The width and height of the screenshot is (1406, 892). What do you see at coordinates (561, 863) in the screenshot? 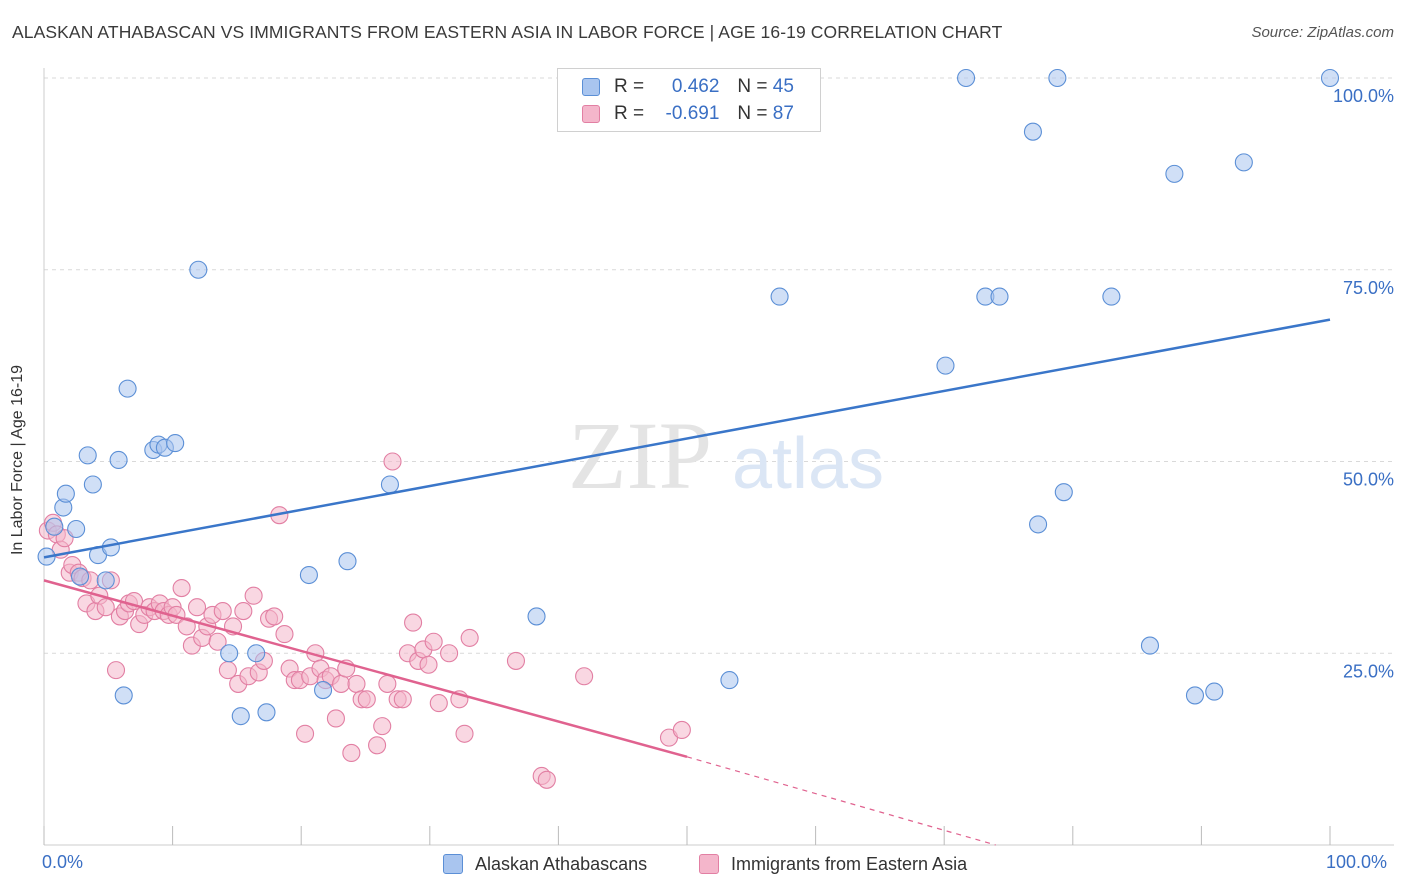
I see `legend-label: Alaskan Athabascans` at bounding box center [561, 863].